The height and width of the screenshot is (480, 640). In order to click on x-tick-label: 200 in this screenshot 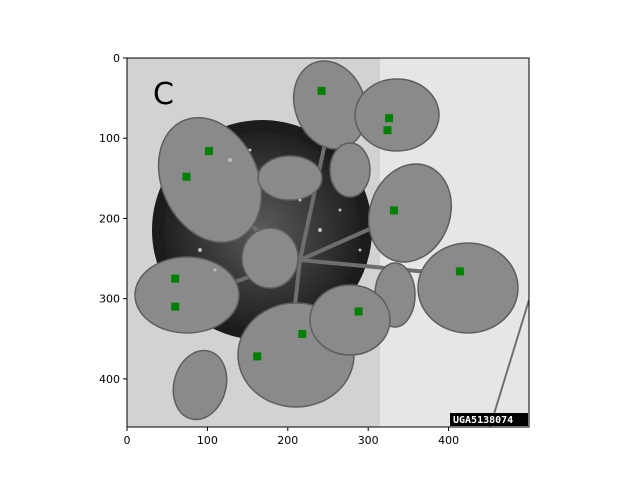, I will do `click(287, 440)`.